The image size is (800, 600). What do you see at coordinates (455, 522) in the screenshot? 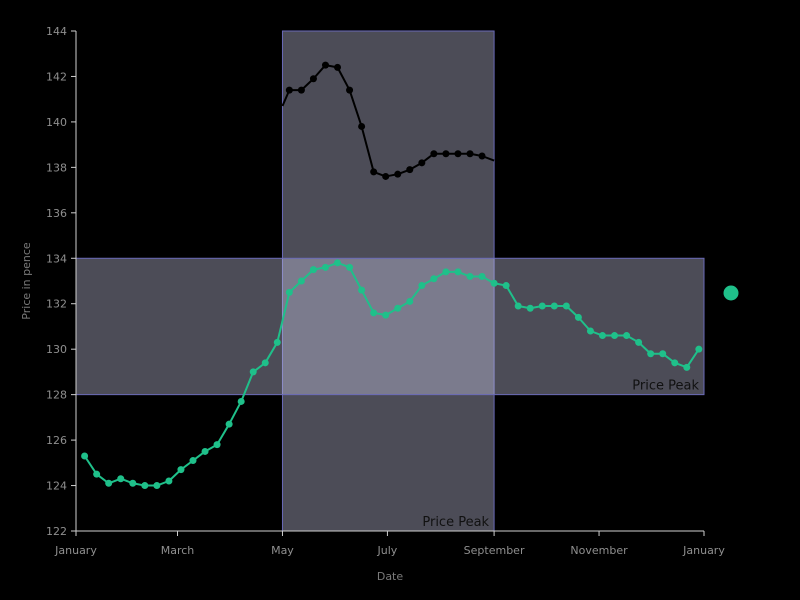
I see `vertical-band-label: Price Peak` at bounding box center [455, 522].